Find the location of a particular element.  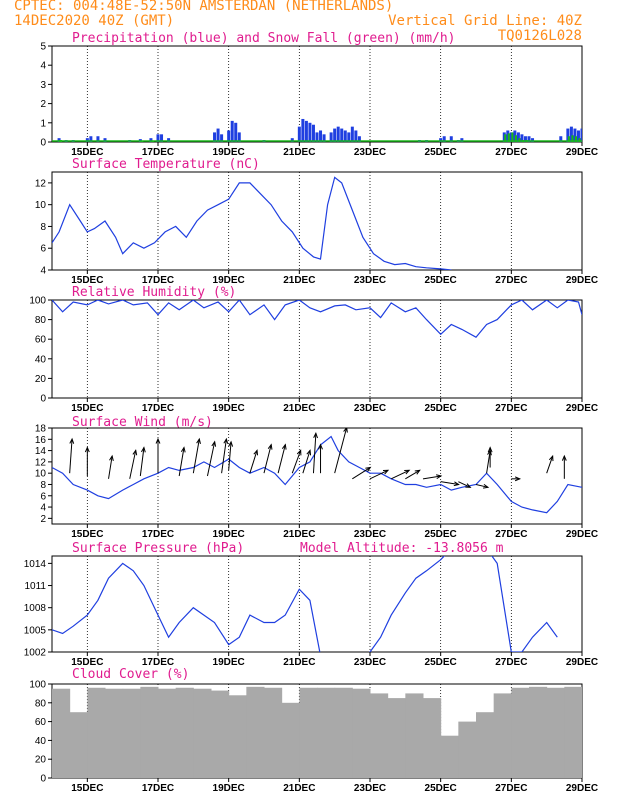

y-tick-label: 10 is located at coordinates (41, 205).